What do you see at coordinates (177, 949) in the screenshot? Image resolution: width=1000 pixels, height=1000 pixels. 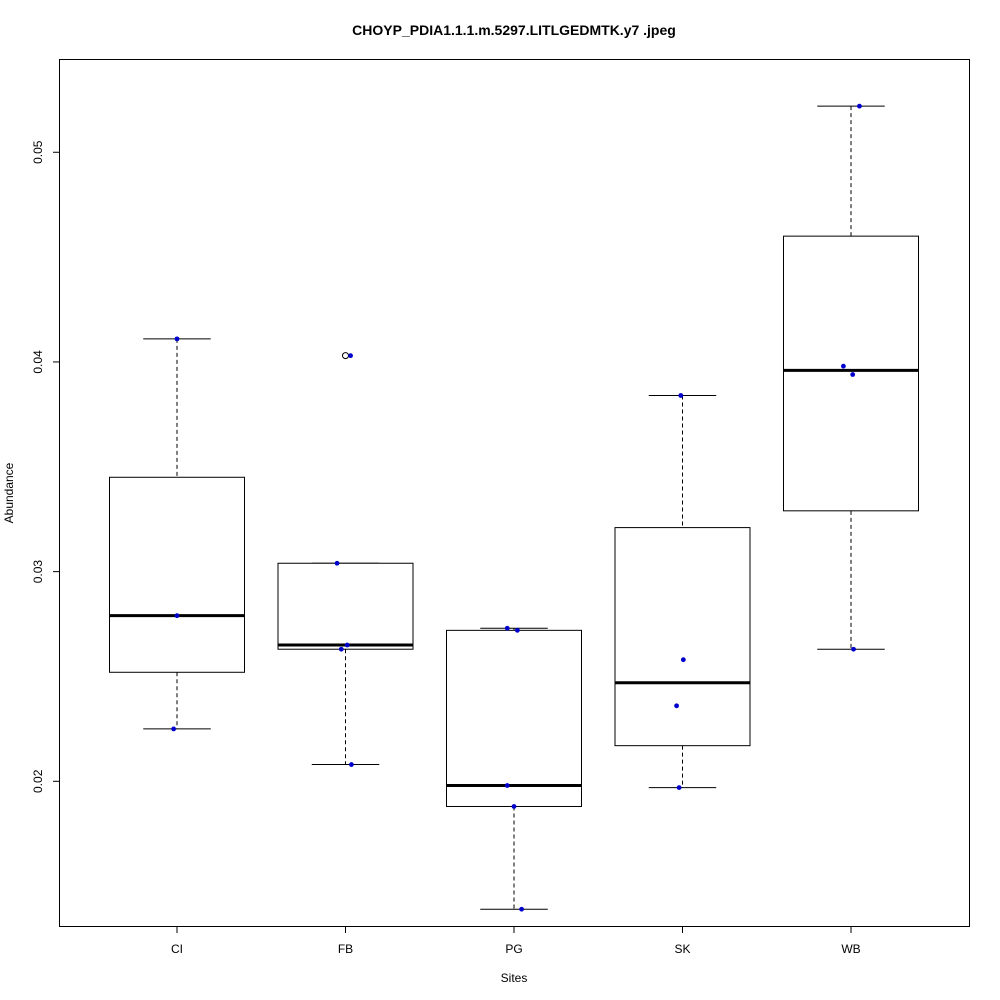 I see `x-tick-label: CI` at bounding box center [177, 949].